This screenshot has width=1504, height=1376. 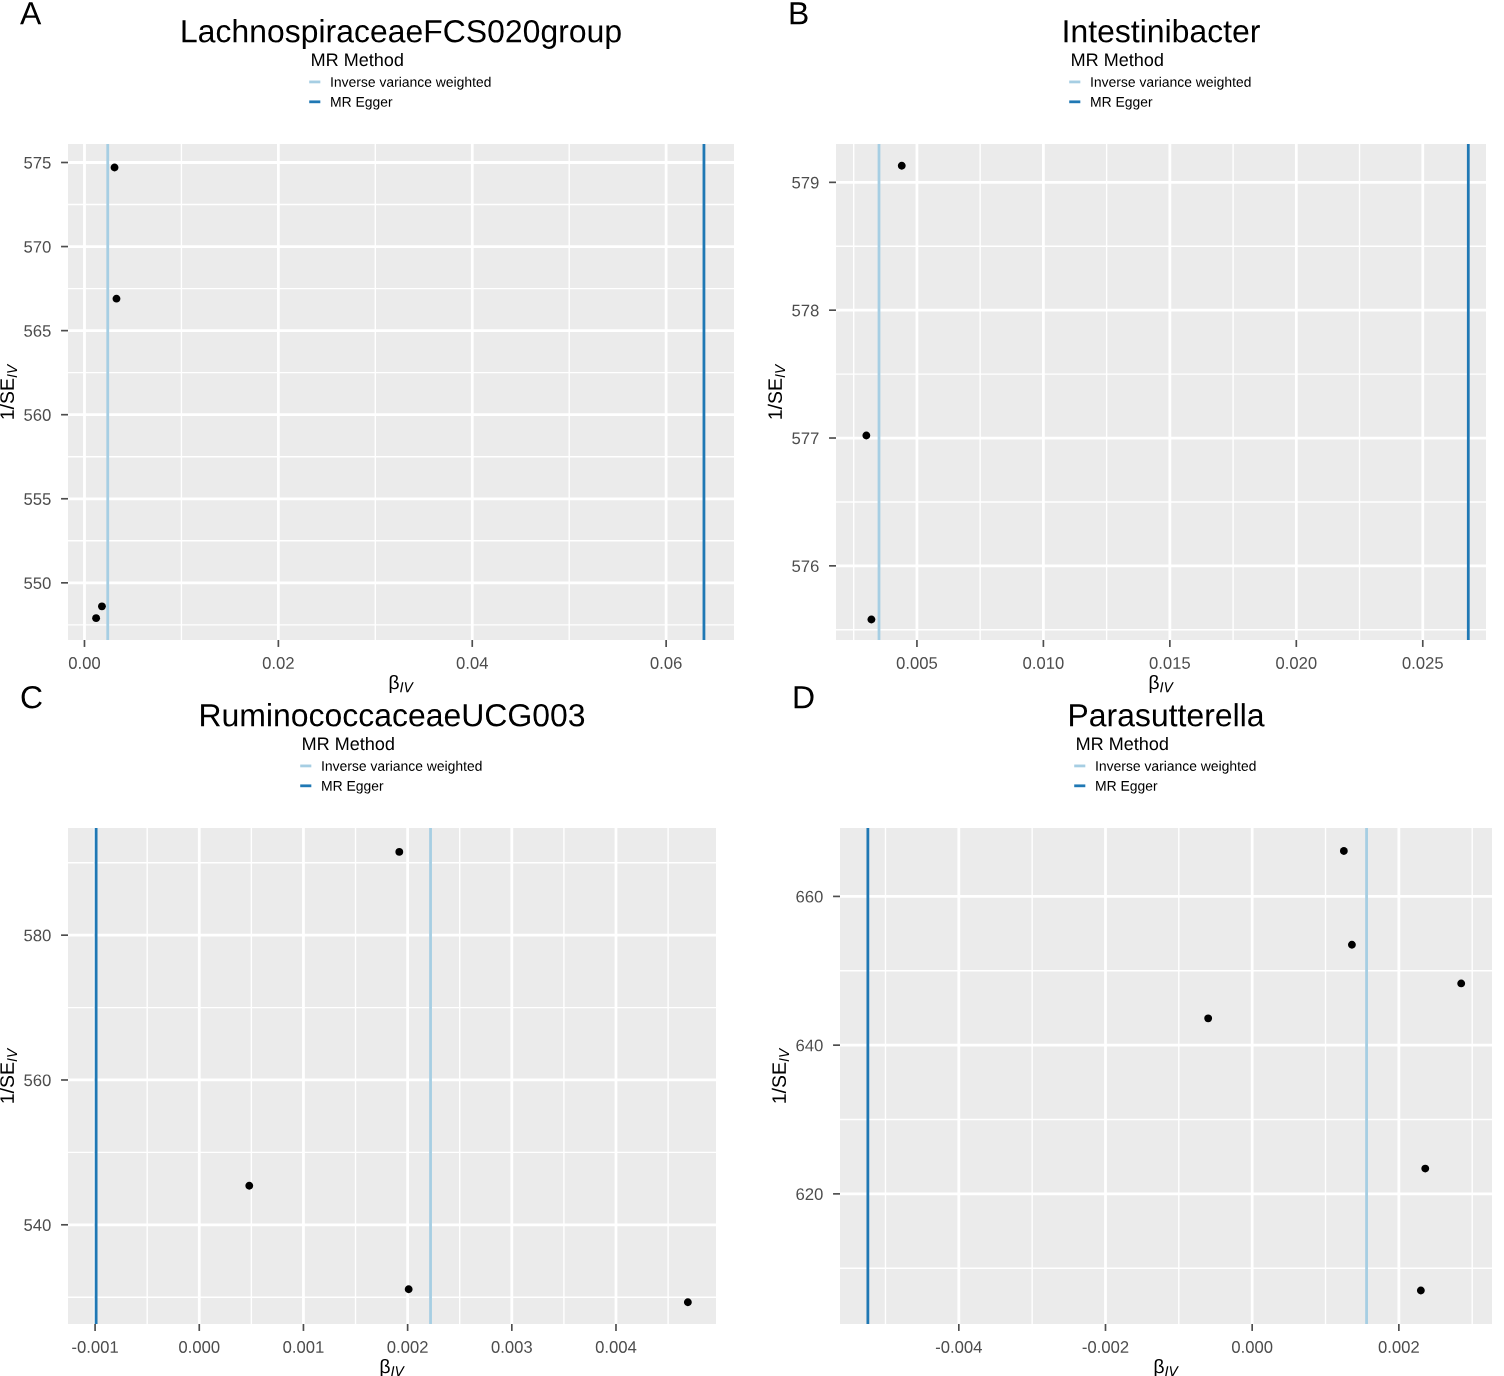 What do you see at coordinates (958, 1347) in the screenshot?
I see `x-tick-label: -0.004` at bounding box center [958, 1347].